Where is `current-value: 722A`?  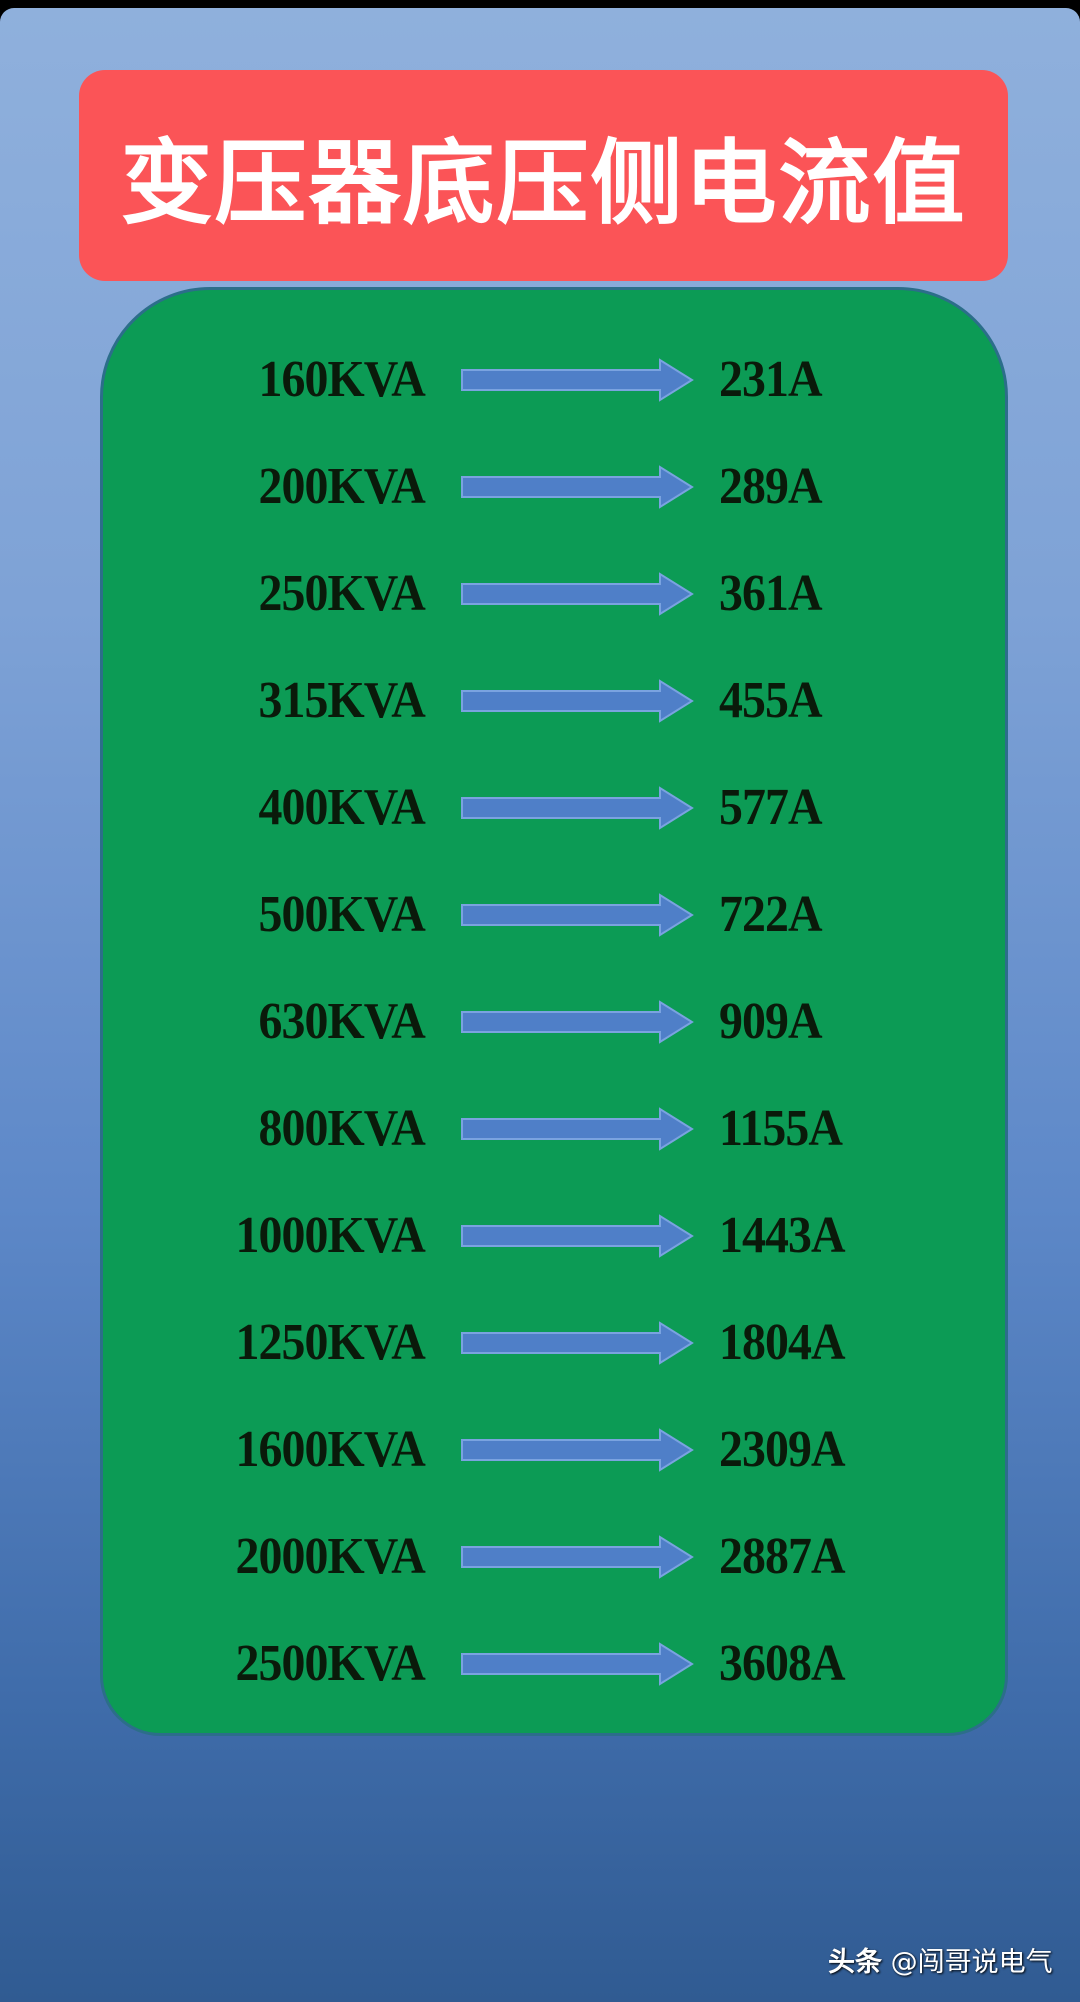 current-value: 722A is located at coordinates (771, 914).